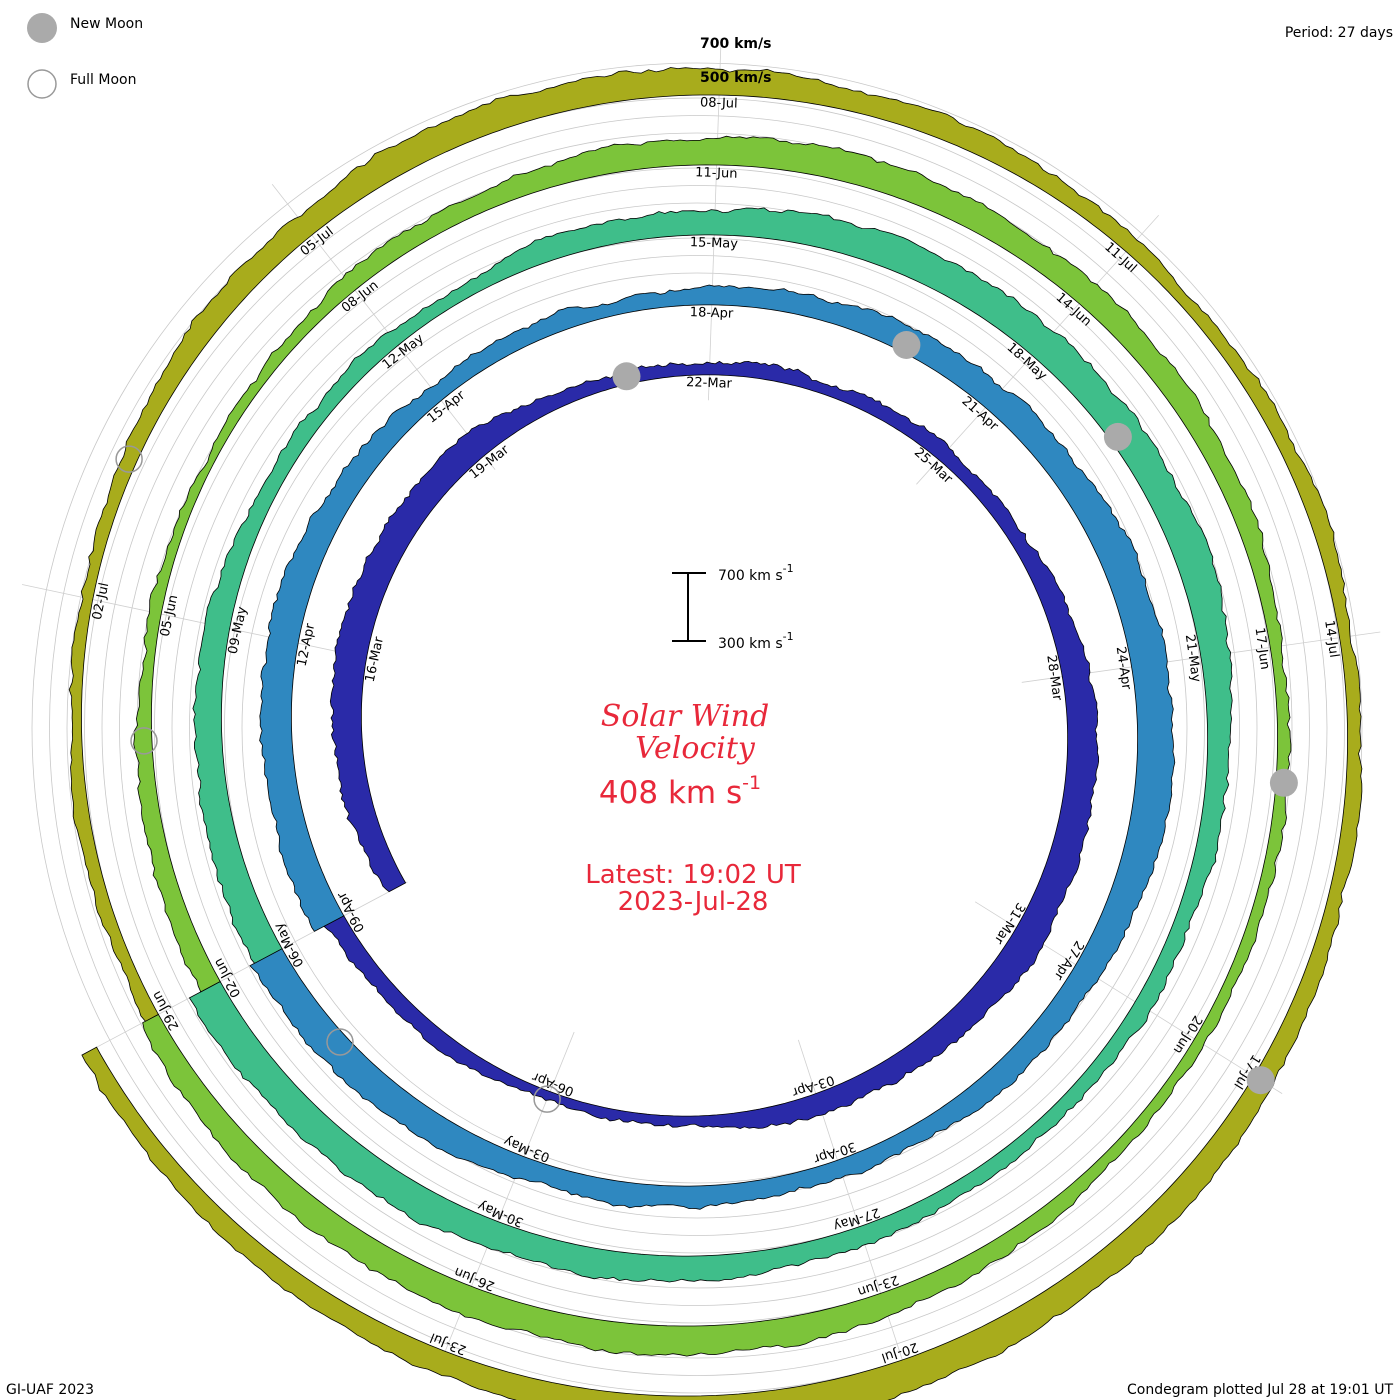 The width and height of the screenshot is (1400, 1400). I want to click on date-label: 11-Jun, so click(716, 173).